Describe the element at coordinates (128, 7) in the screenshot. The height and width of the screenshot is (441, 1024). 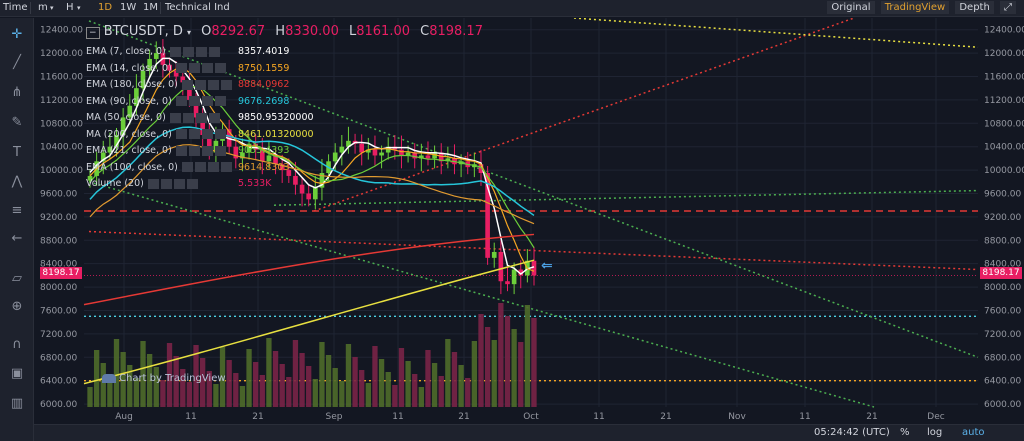
I see `interval-1w: 1W` at that location.